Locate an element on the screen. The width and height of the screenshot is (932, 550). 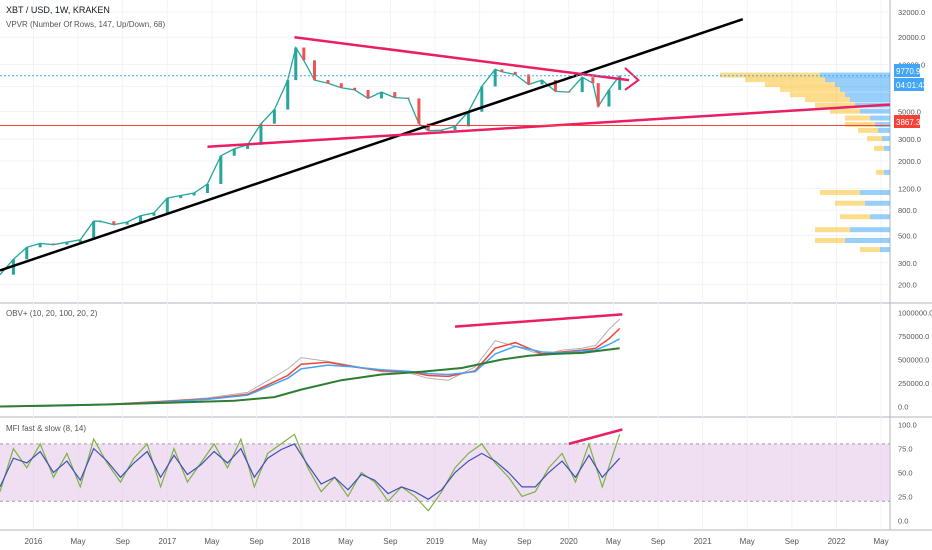
obv-y-tick-label: 250000.0 is located at coordinates (913, 383).